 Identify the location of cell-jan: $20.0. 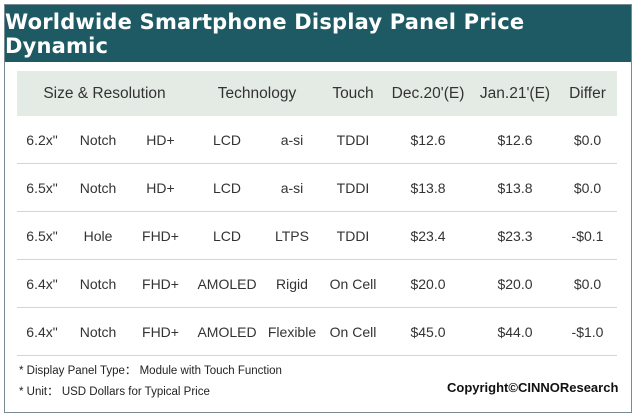
(515, 283).